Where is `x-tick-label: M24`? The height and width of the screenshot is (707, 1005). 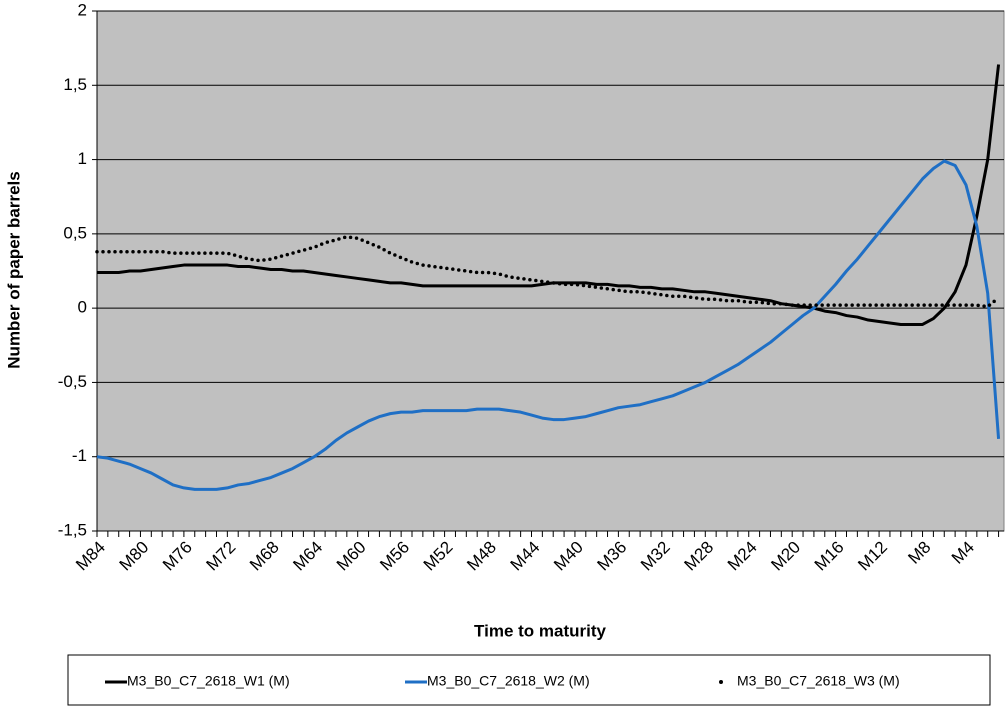
x-tick-label: M24 is located at coordinates (742, 556).